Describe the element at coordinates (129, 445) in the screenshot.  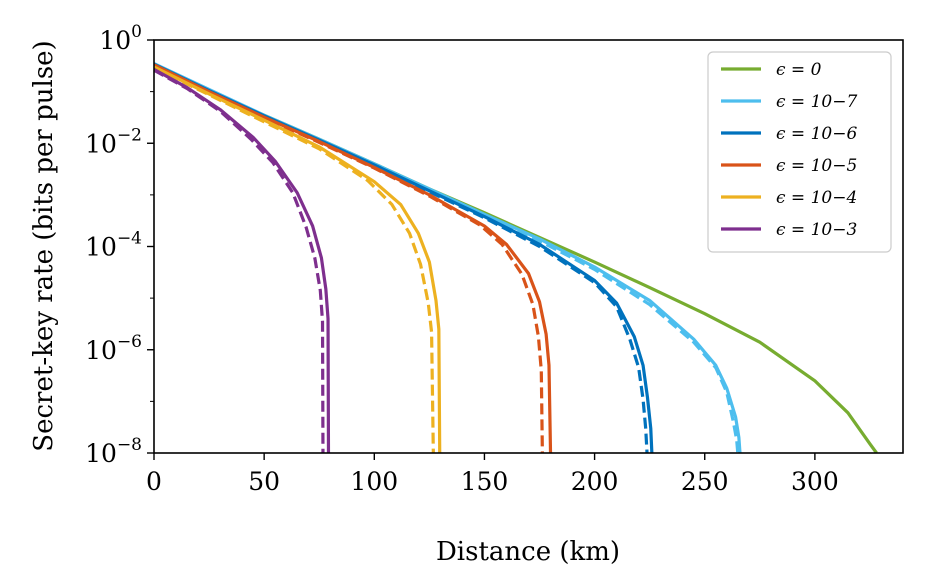
I see `y-tick-exponent: −8` at that location.